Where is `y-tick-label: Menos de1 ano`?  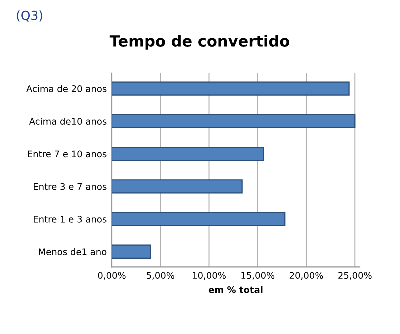
y-tick-label: Menos de1 ano is located at coordinates (73, 252).